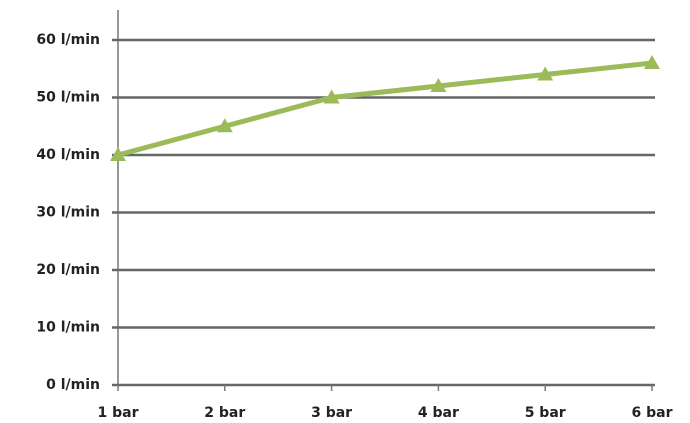 The height and width of the screenshot is (423, 690). Describe the element at coordinates (652, 413) in the screenshot. I see `x-tick-label: 6 bar` at that location.